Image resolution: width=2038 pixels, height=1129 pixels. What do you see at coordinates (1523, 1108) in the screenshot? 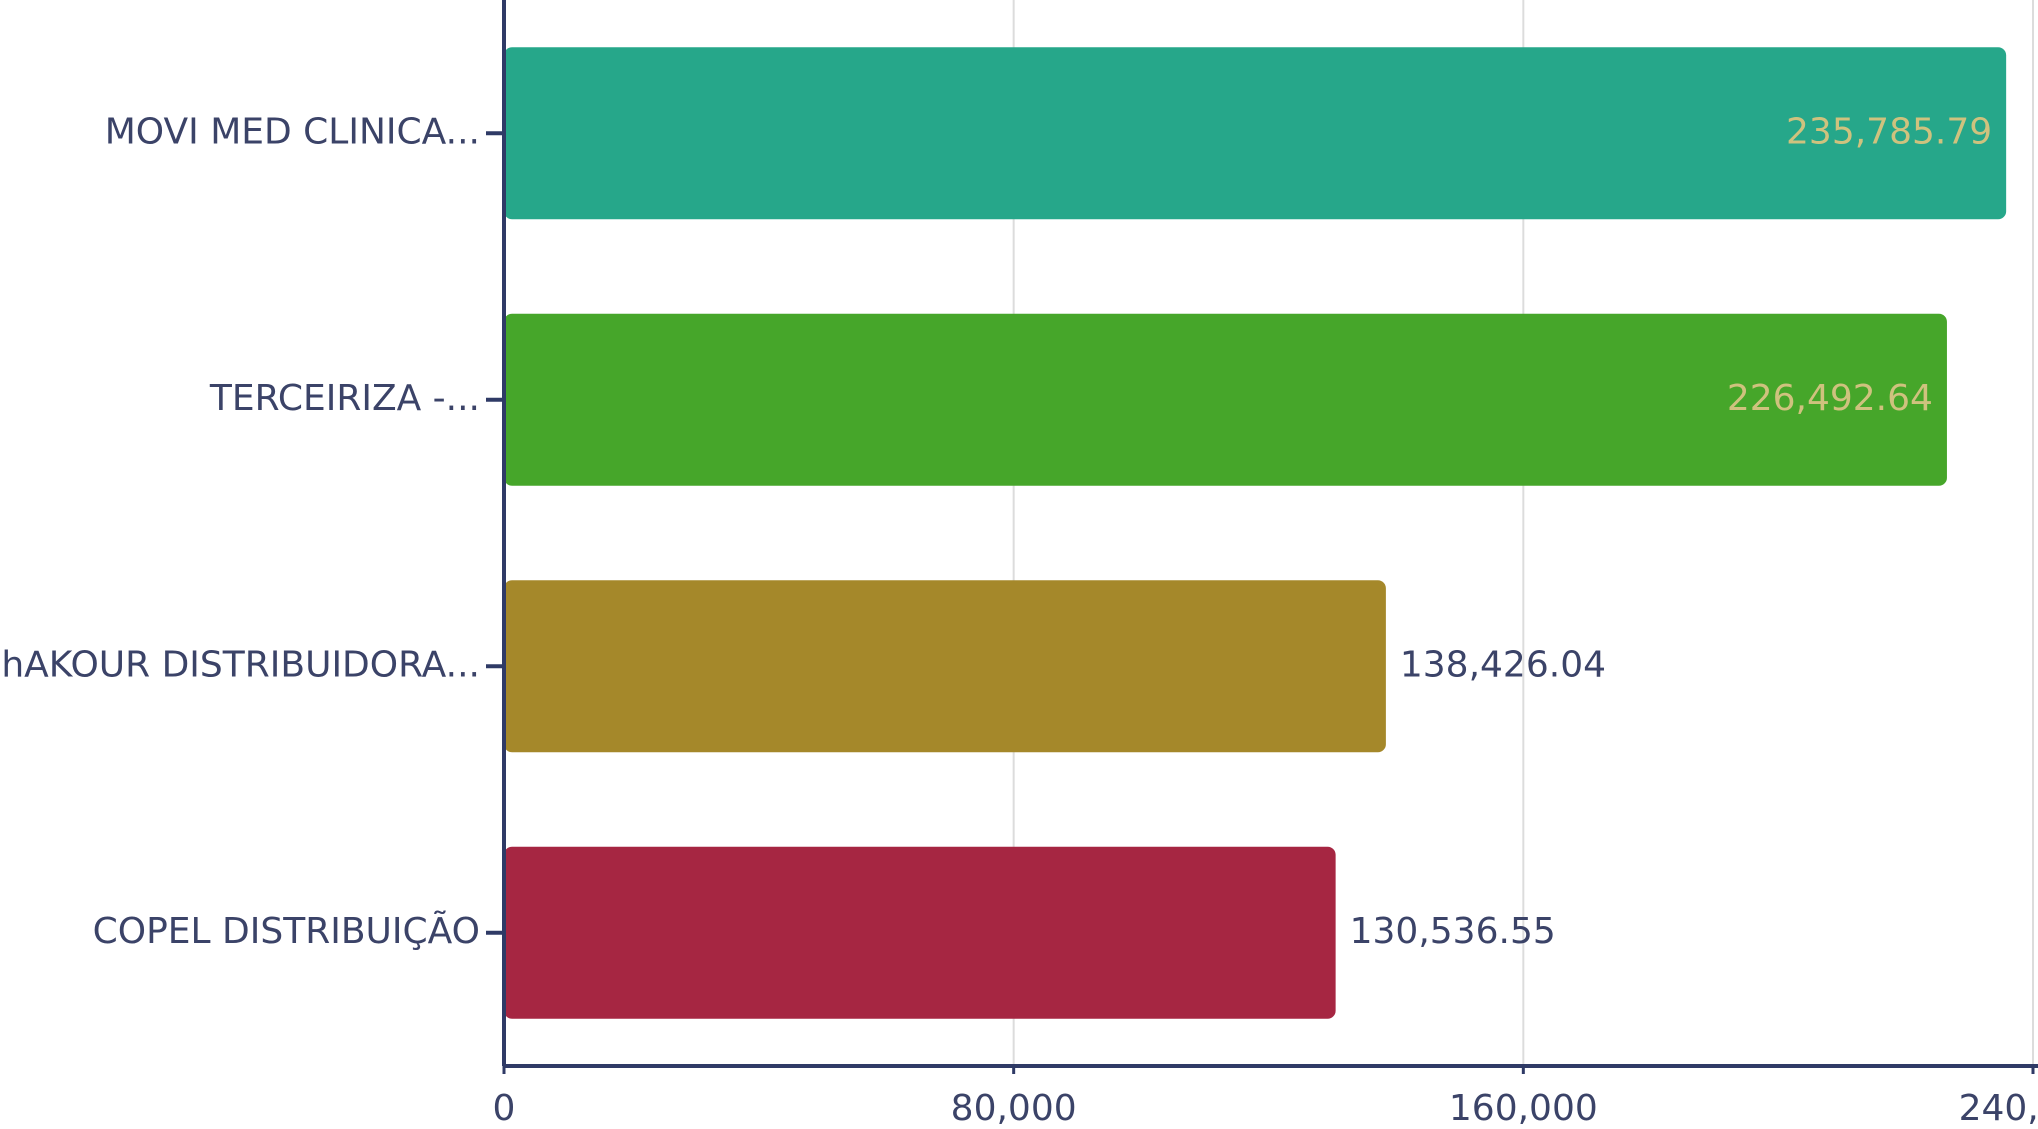
I see `x-tick-label: 160,000` at bounding box center [1523, 1108].